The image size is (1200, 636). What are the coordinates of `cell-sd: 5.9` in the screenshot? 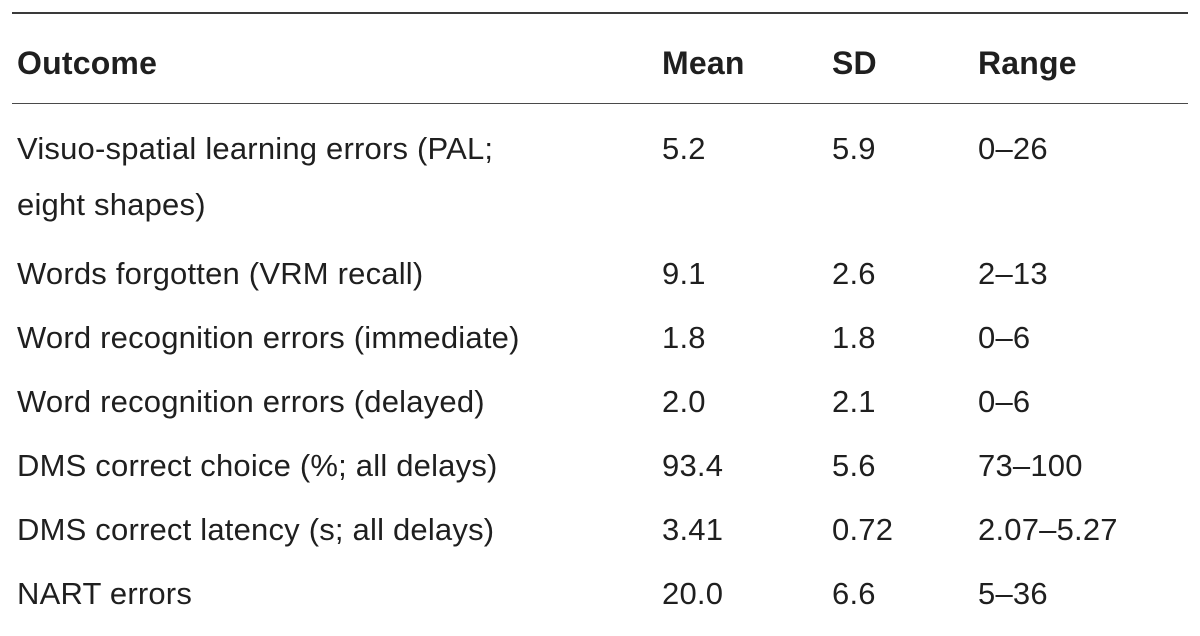 It's located at (854, 148).